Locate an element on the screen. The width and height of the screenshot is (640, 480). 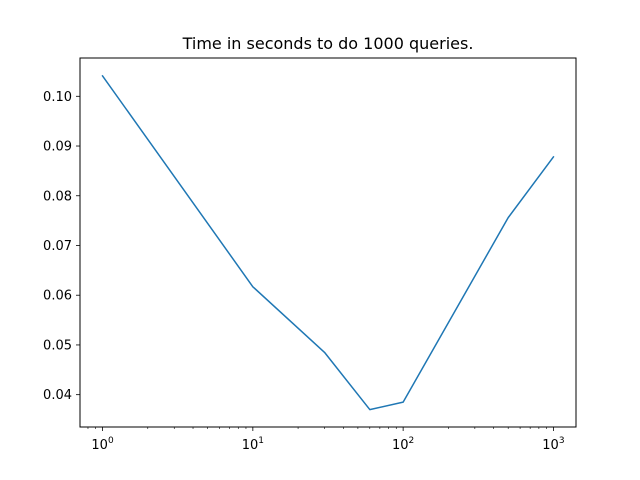
x-tick-label: 10³ is located at coordinates (553, 444).